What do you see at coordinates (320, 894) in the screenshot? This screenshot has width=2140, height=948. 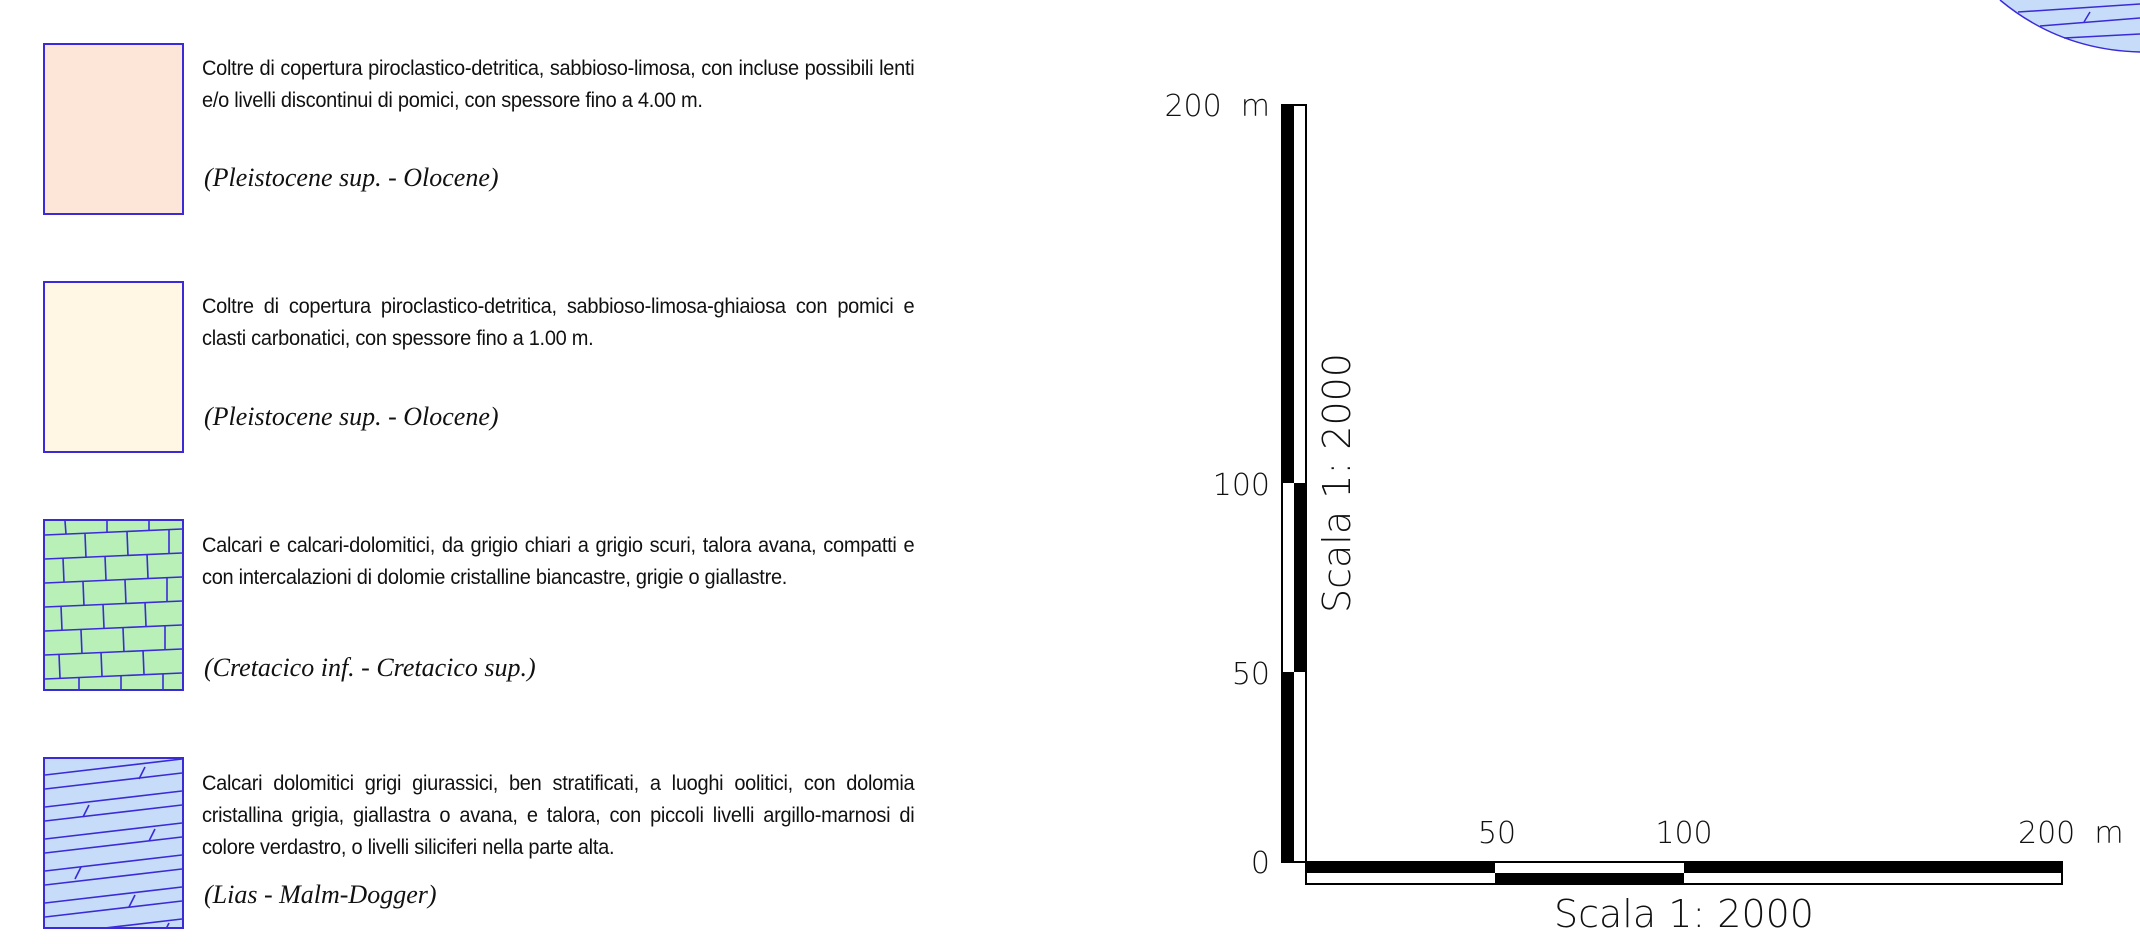 I see `legend-age: (Lias - Malm-Dogger)` at bounding box center [320, 894].